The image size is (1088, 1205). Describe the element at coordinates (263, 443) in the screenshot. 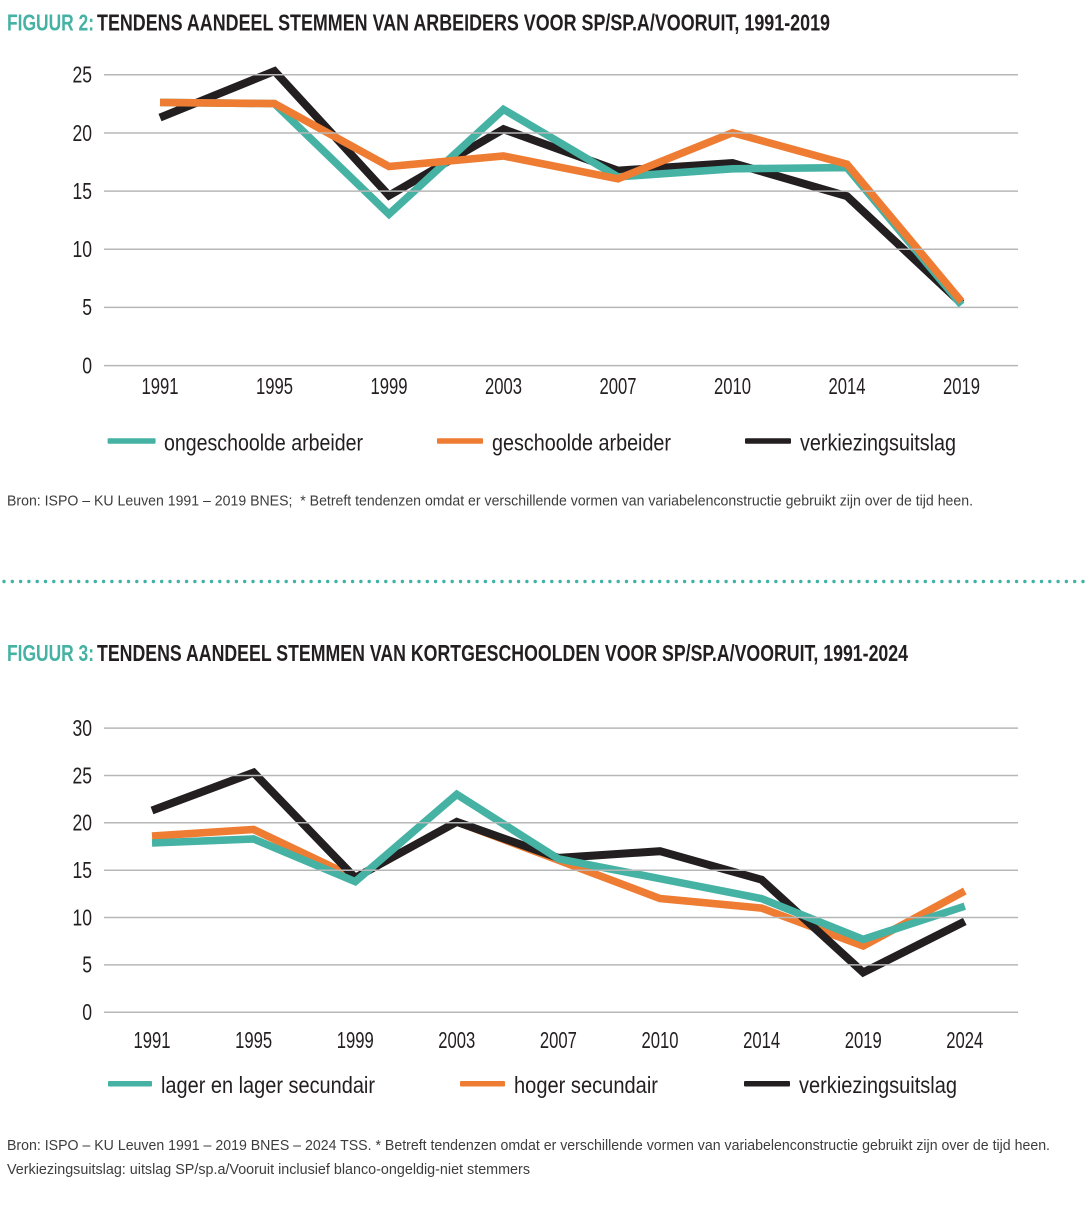

I see `svg-text: ongeschoolde arbeider` at that location.